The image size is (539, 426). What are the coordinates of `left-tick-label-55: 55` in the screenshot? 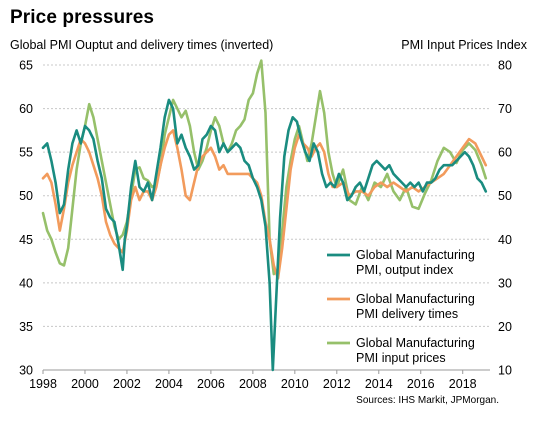 It's located at (26, 153).